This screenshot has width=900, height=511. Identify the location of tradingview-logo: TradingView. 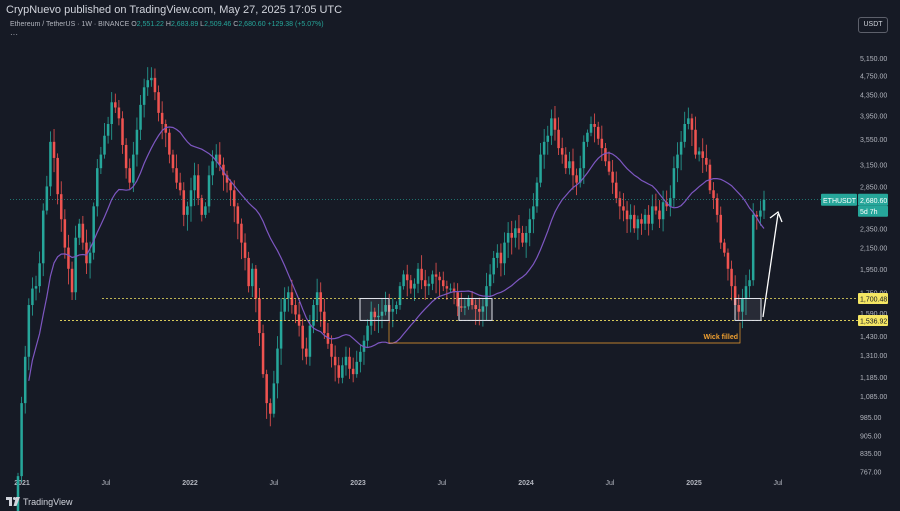
(39, 502).